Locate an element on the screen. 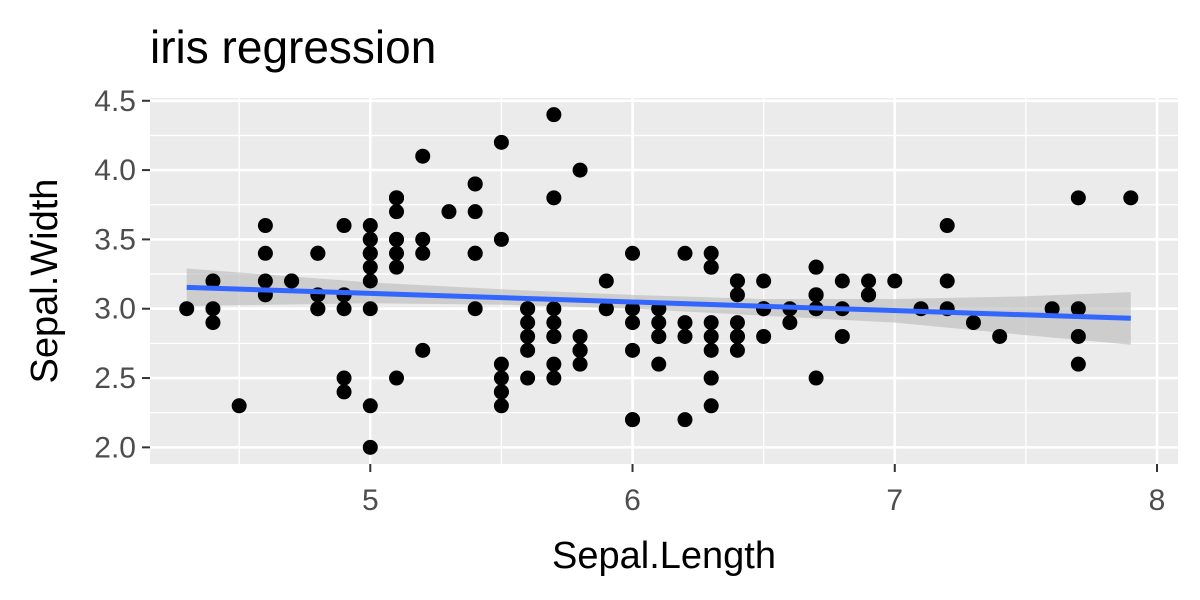 This screenshot has width=1200, height=600. x-tick-label: 5 is located at coordinates (370, 500).